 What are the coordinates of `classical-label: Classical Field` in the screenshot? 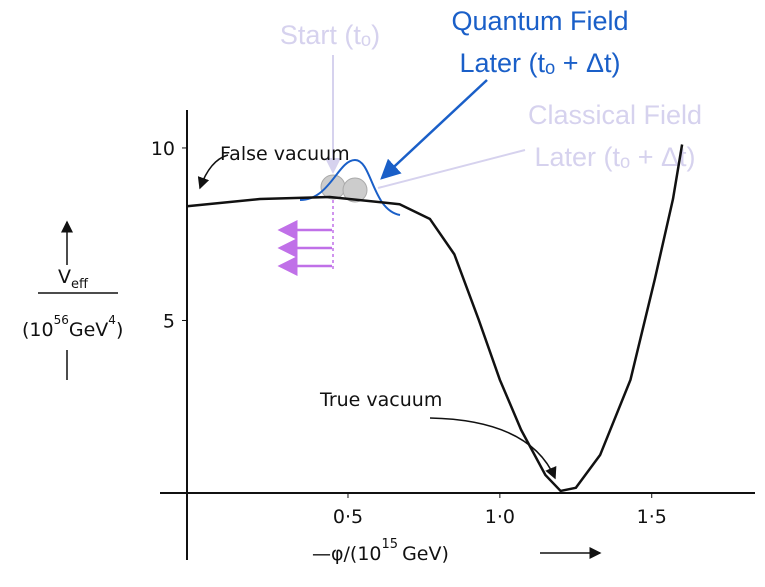 It's located at (615, 115).